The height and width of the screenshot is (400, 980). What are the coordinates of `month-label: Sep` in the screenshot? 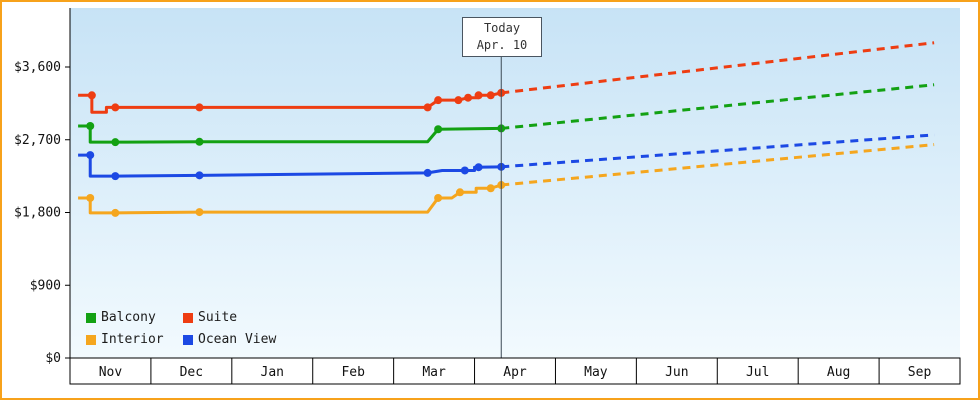 It's located at (920, 372).